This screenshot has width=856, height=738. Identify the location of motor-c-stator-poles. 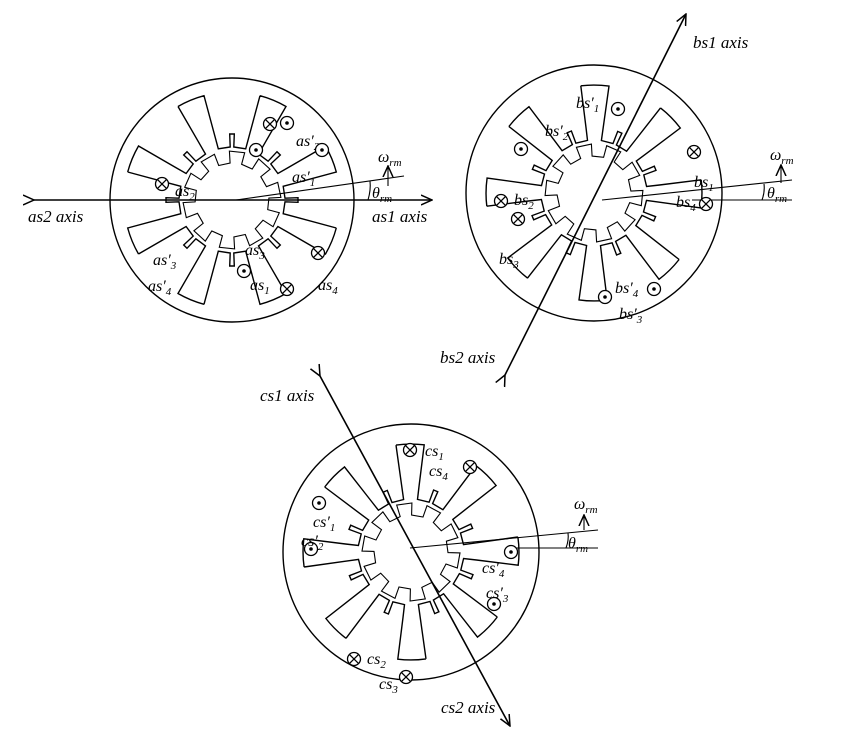
(411, 552).